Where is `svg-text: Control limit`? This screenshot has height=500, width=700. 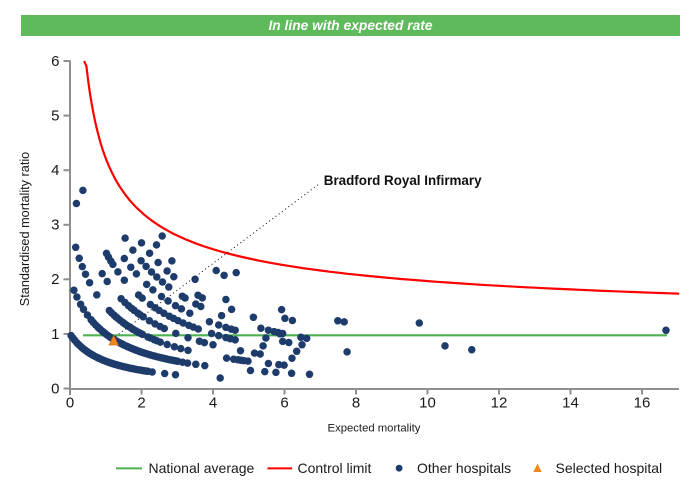 svg-text: Control limit is located at coordinates (335, 468).